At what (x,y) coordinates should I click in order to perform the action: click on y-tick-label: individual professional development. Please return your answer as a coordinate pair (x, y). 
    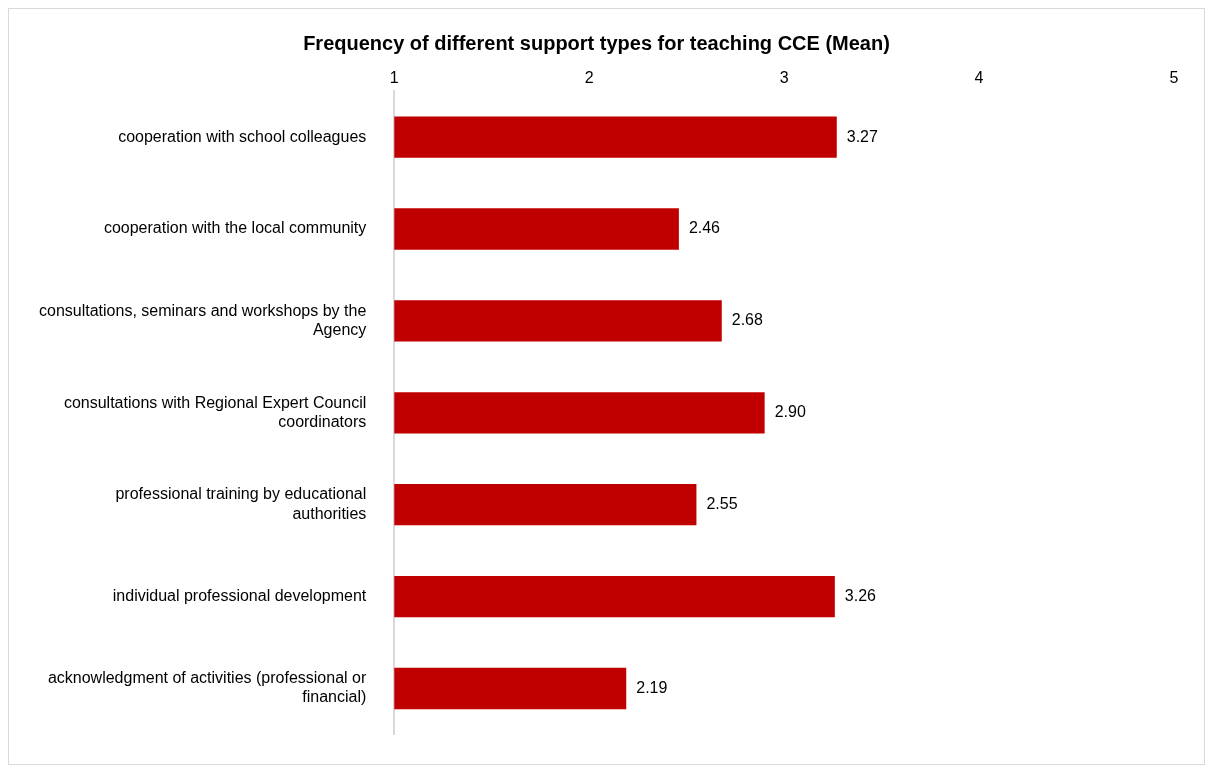
    Looking at the image, I should click on (239, 595).